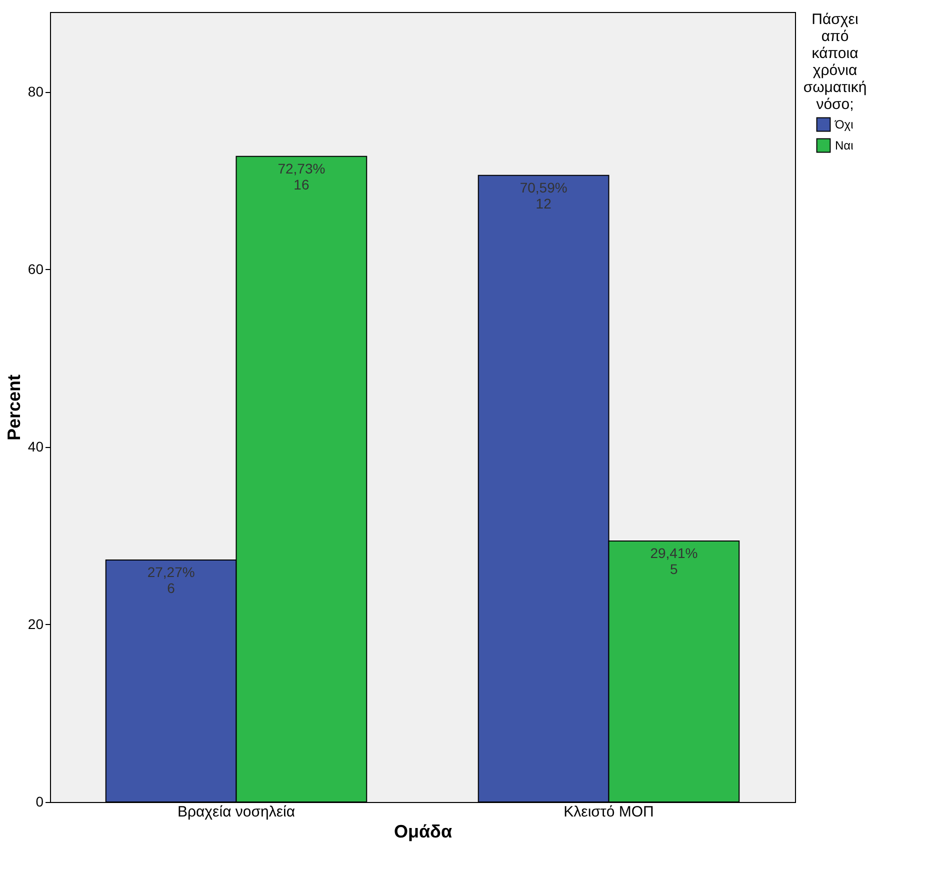 This screenshot has height=890, width=947. What do you see at coordinates (171, 580) in the screenshot?
I see `data-label: 27,27% 6` at bounding box center [171, 580].